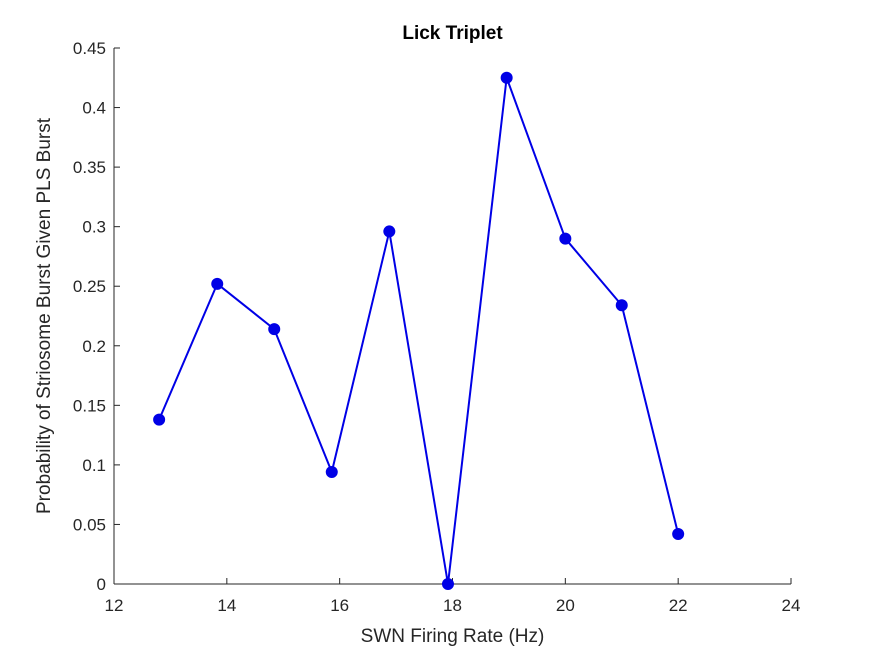 The height and width of the screenshot is (656, 875). What do you see at coordinates (94, 346) in the screenshot?
I see `y-tick-label: 0.2` at bounding box center [94, 346].